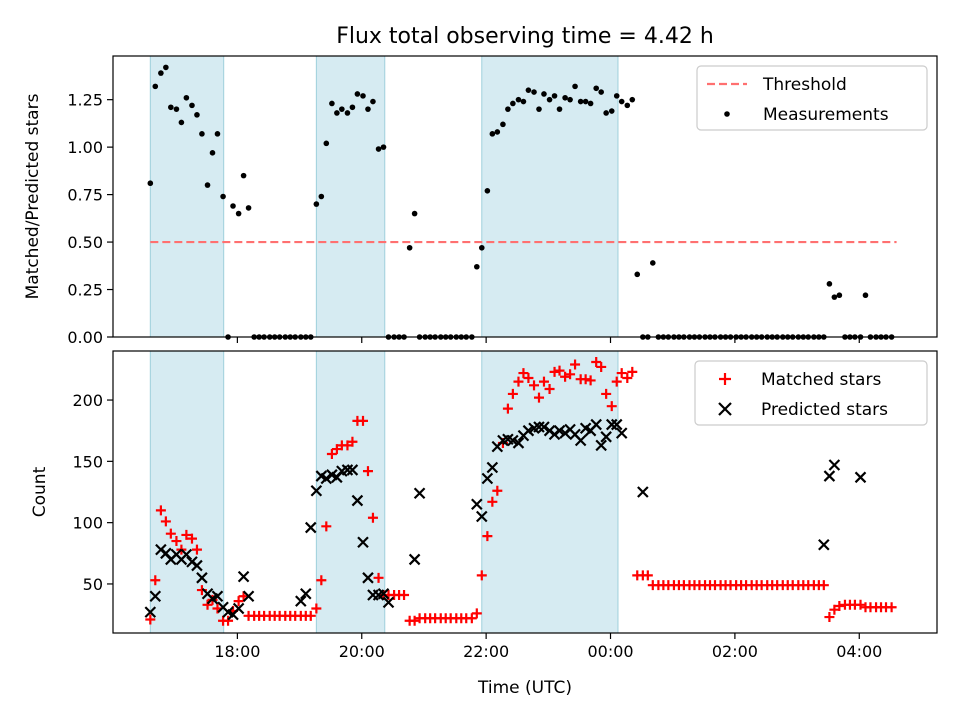  Describe the element at coordinates (804, 85) in the screenshot. I see `legend-label: Threshold` at that location.